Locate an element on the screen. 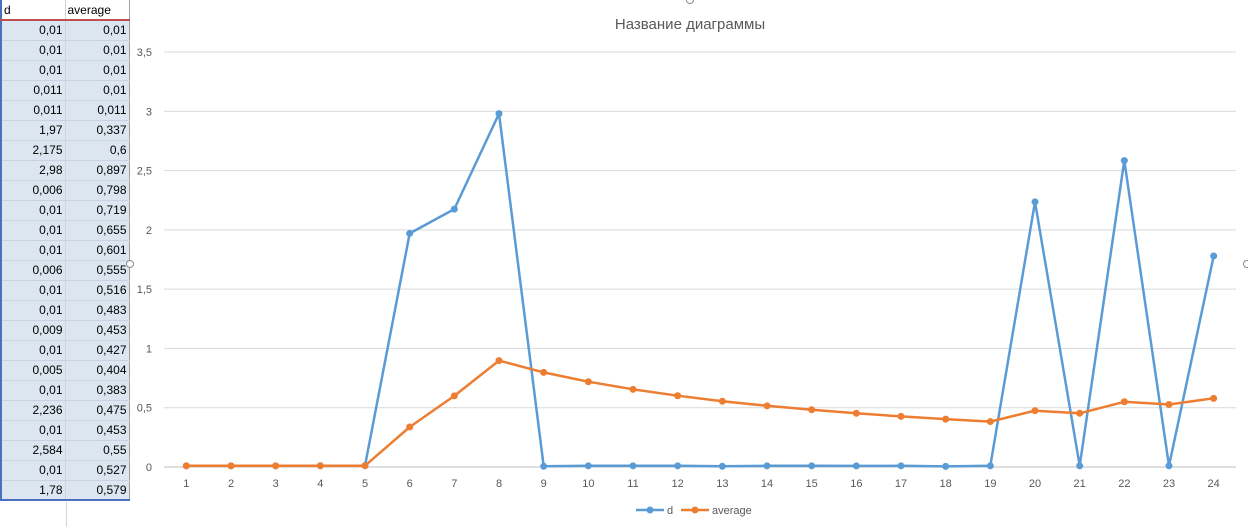 The width and height of the screenshot is (1248, 527). cell-average: 0,579 is located at coordinates (97, 490).